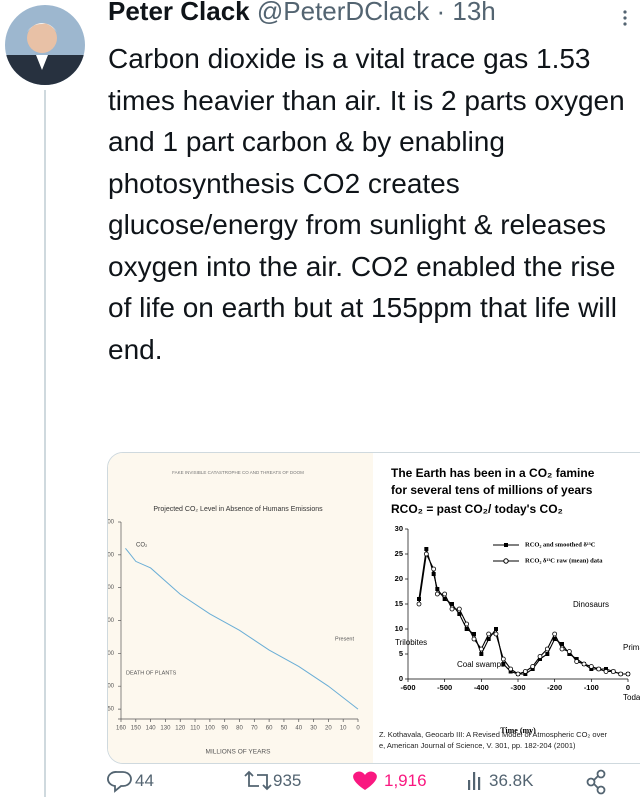 The height and width of the screenshot is (797, 640). Describe the element at coordinates (564, 560) in the screenshot. I see `legend-label: RCO₂ δ¹³C raw (mean) data` at that location.